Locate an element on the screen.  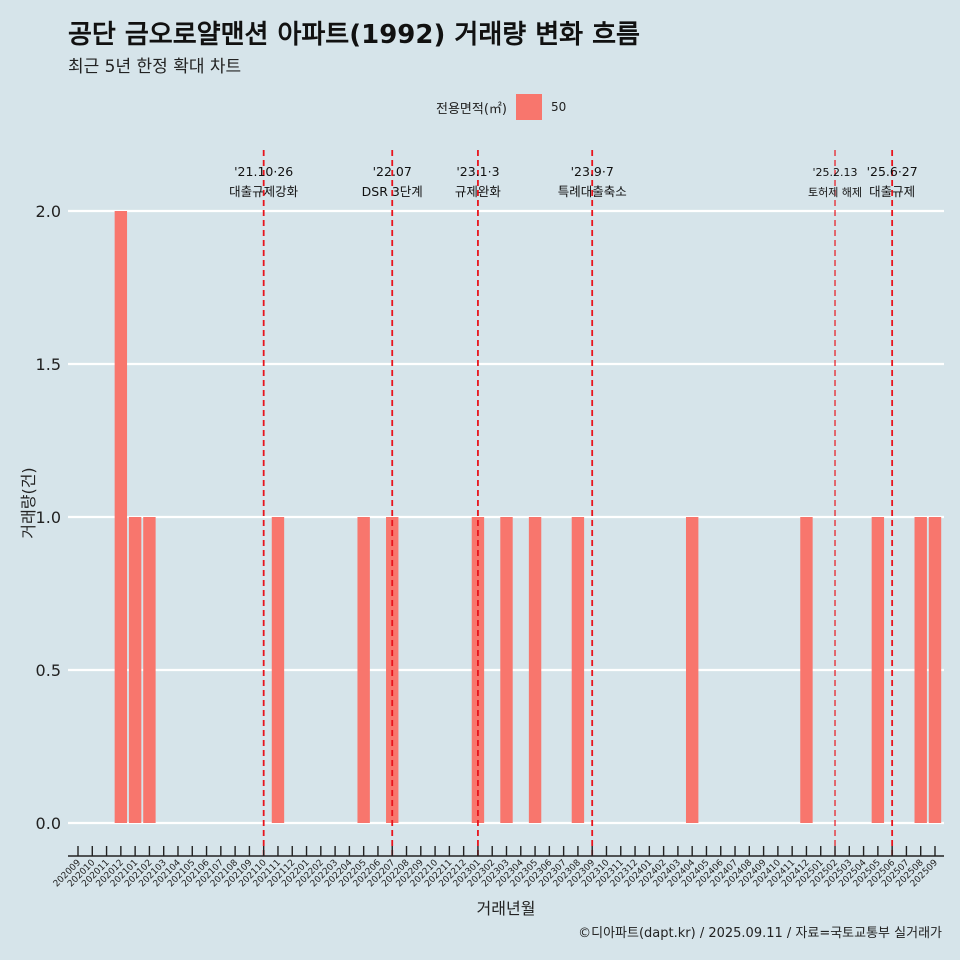
y-tick-label-0: 0.0 is located at coordinates (48, 823).